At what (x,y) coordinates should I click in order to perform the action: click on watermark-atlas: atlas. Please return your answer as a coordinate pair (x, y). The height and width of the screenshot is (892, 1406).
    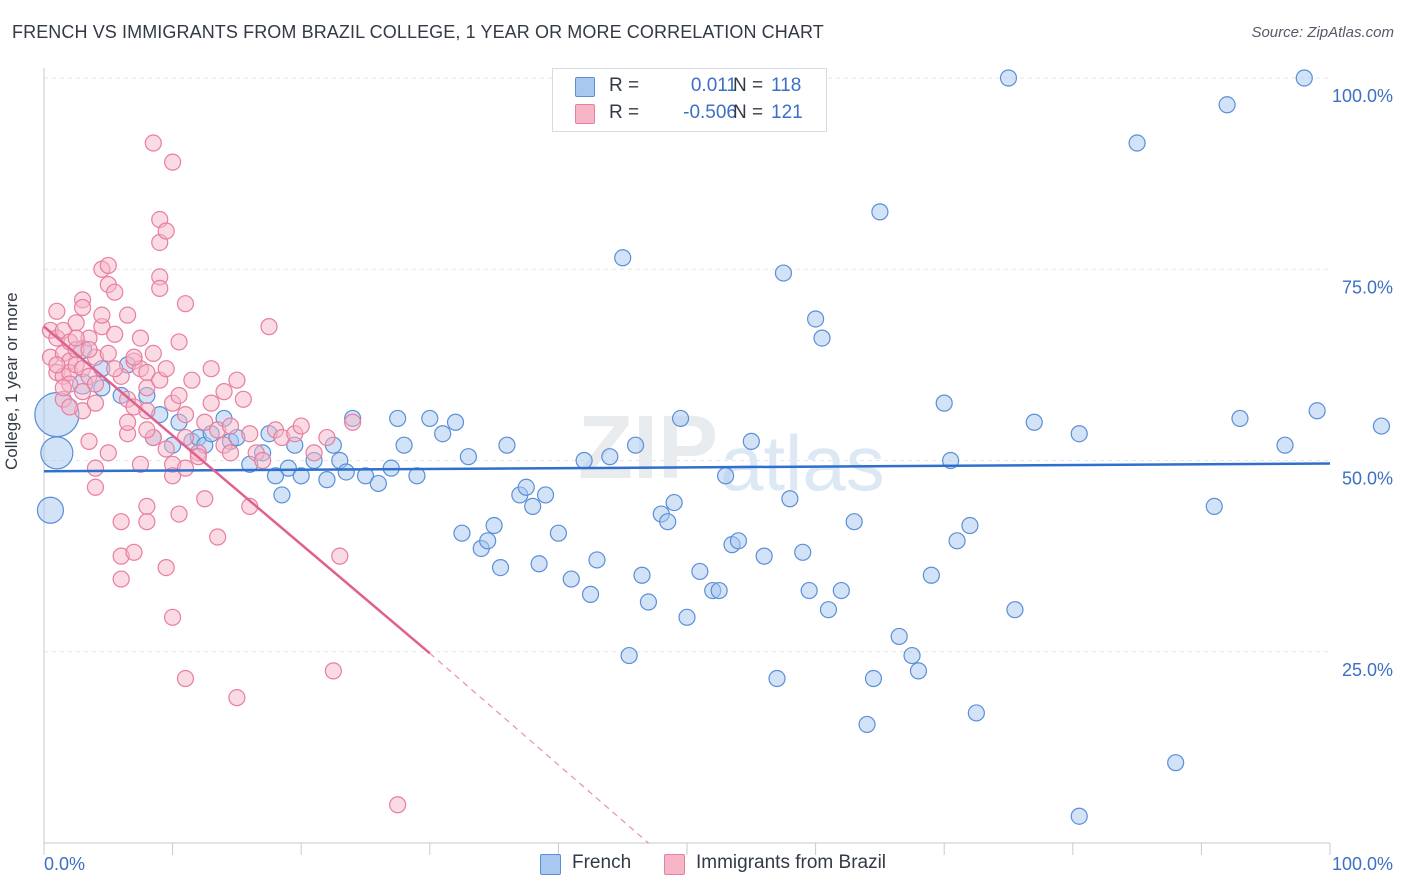
    Looking at the image, I should click on (802, 463).